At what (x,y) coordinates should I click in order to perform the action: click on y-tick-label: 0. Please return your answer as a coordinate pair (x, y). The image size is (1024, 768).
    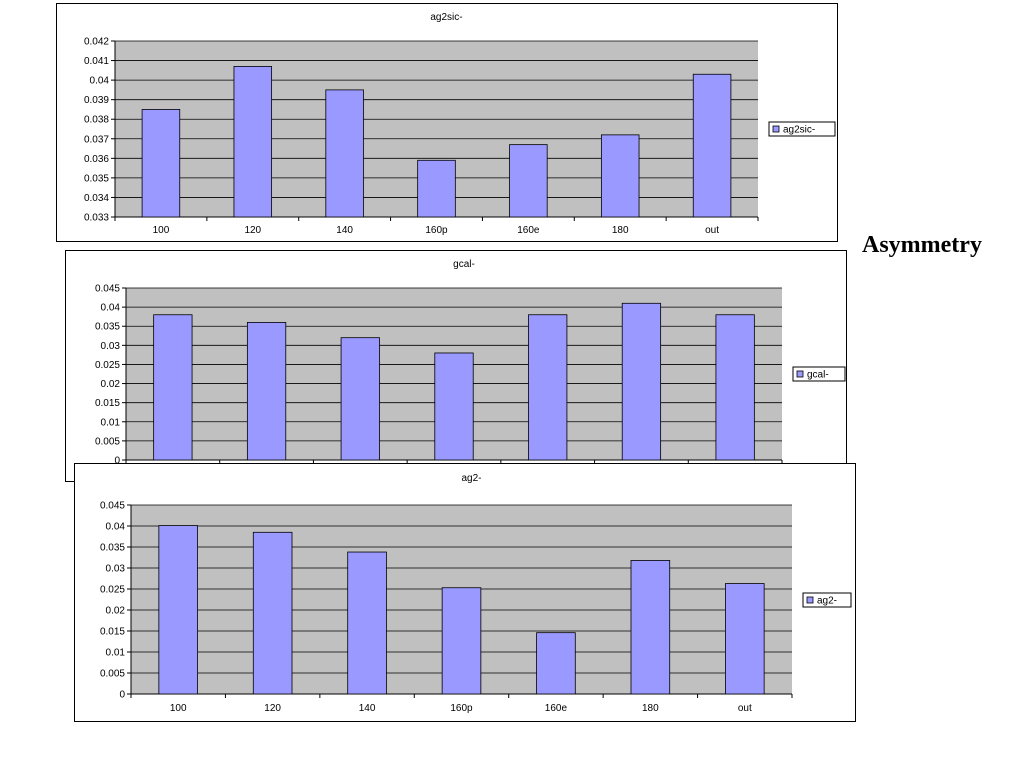
    Looking at the image, I should click on (122, 695).